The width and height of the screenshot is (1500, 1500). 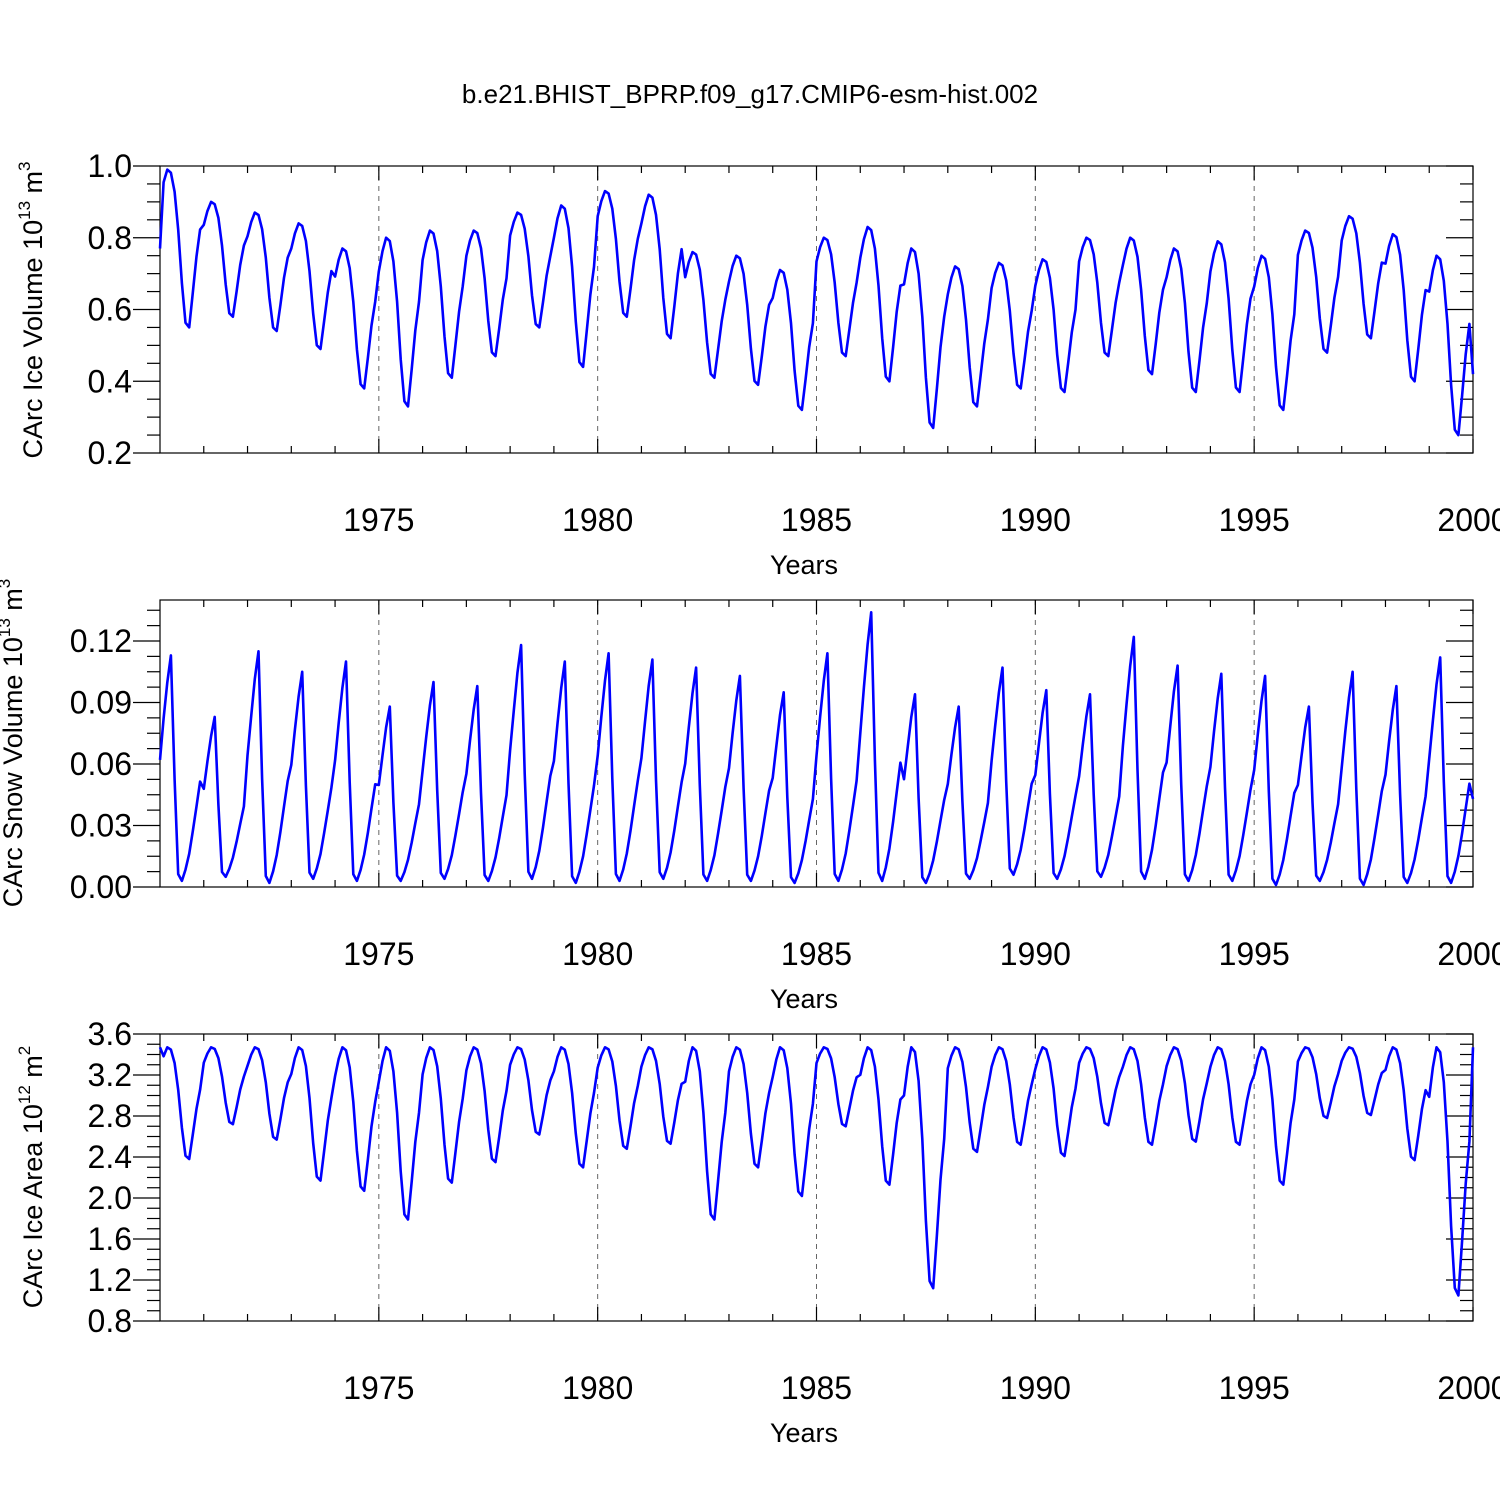 What do you see at coordinates (110, 1034) in the screenshot?
I see `y-tick-label: 3.6` at bounding box center [110, 1034].